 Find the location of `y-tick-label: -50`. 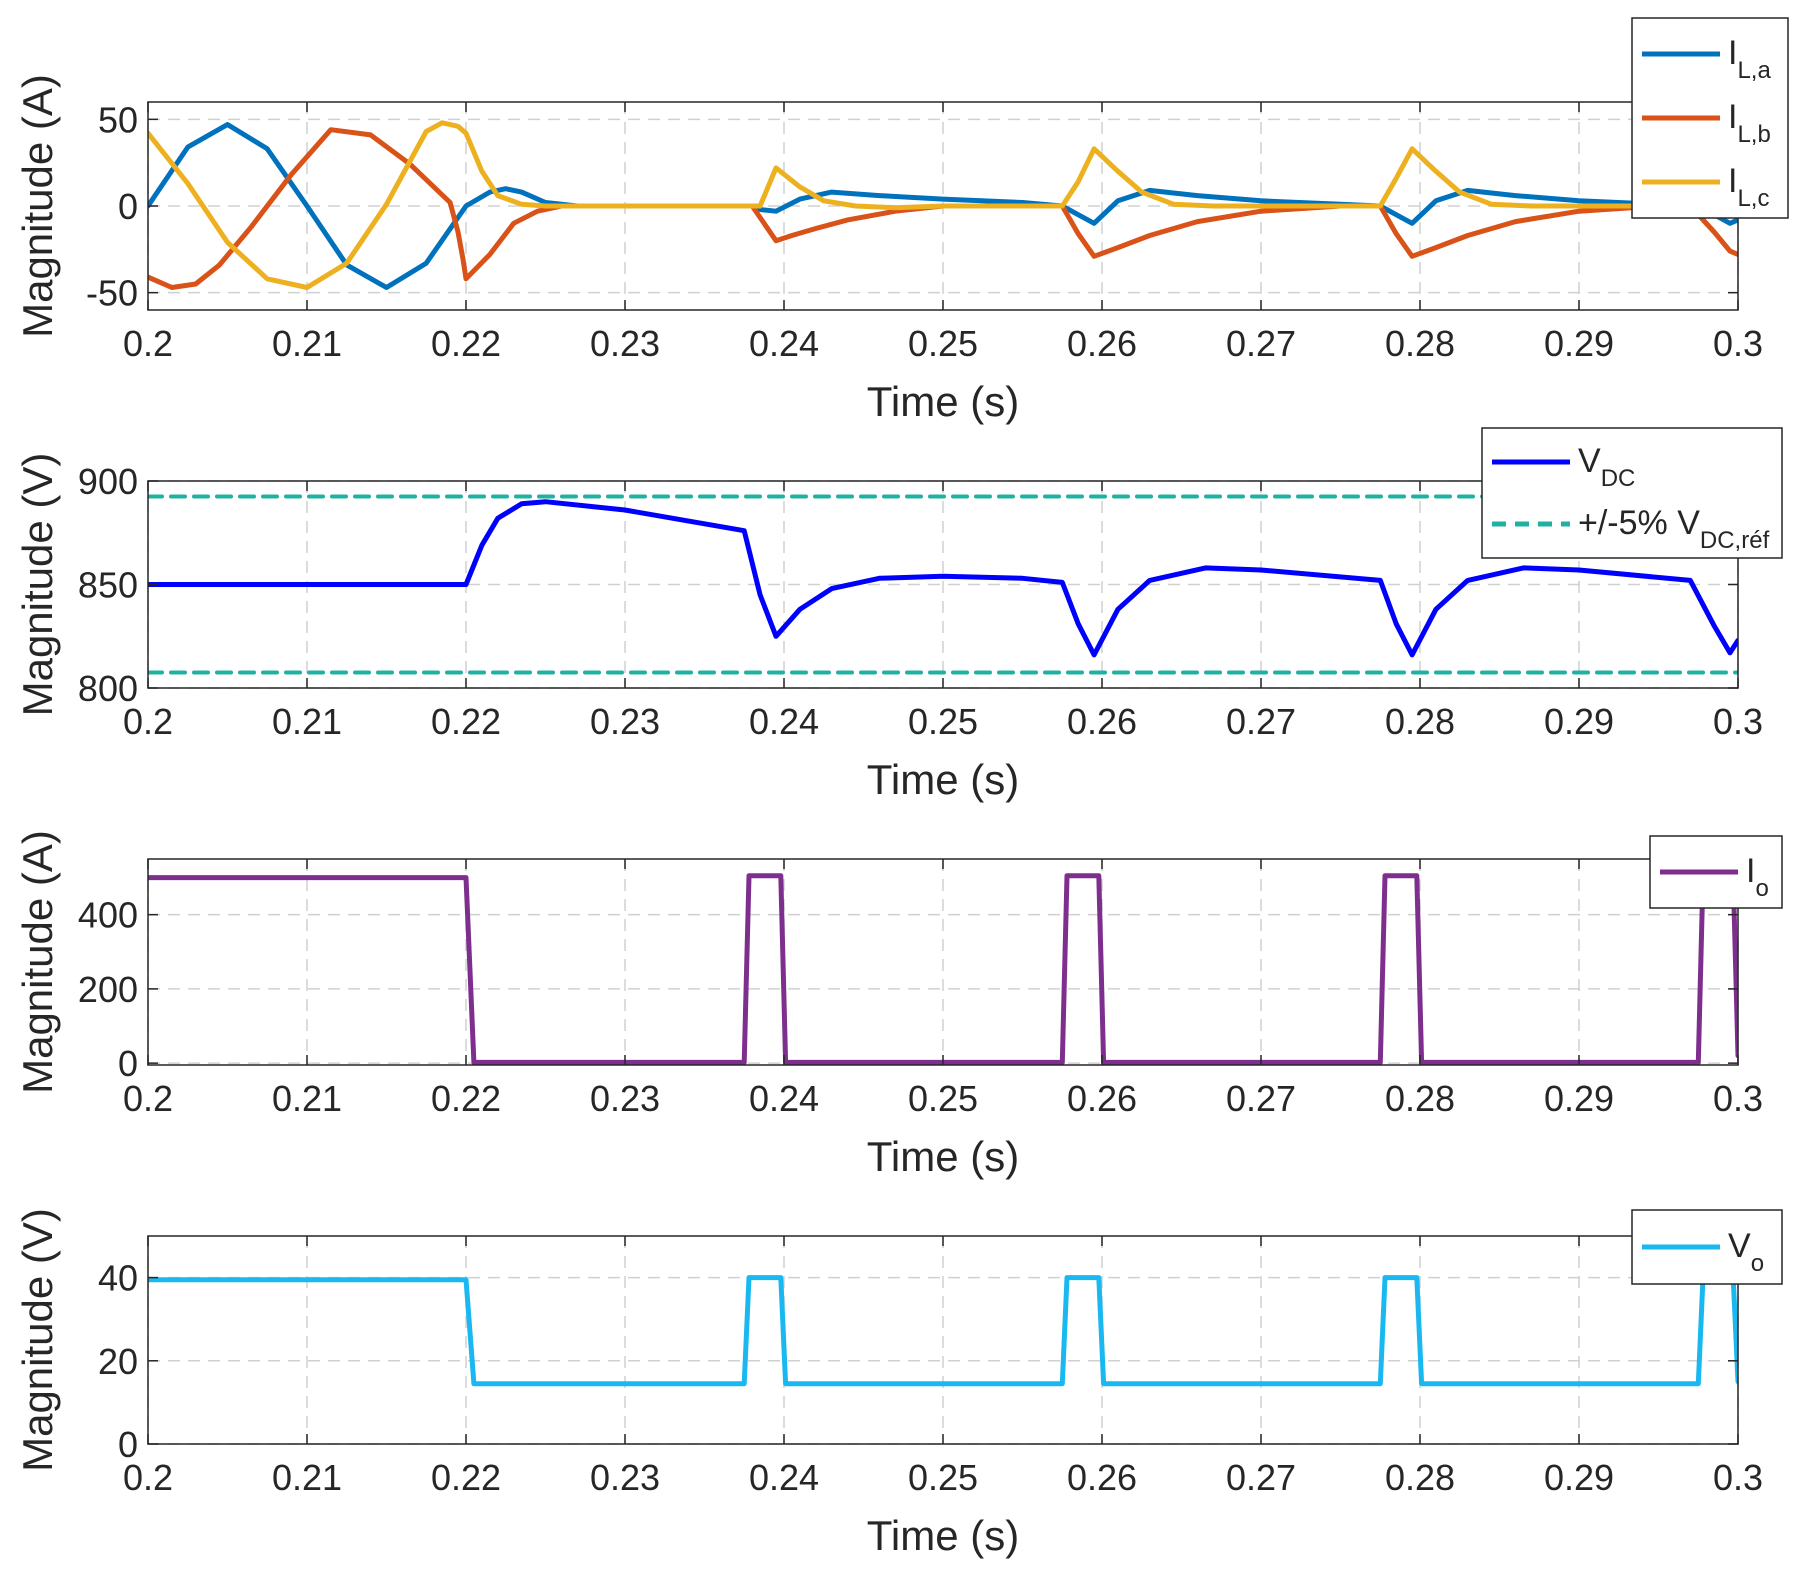

y-tick-label: -50 is located at coordinates (112, 293).